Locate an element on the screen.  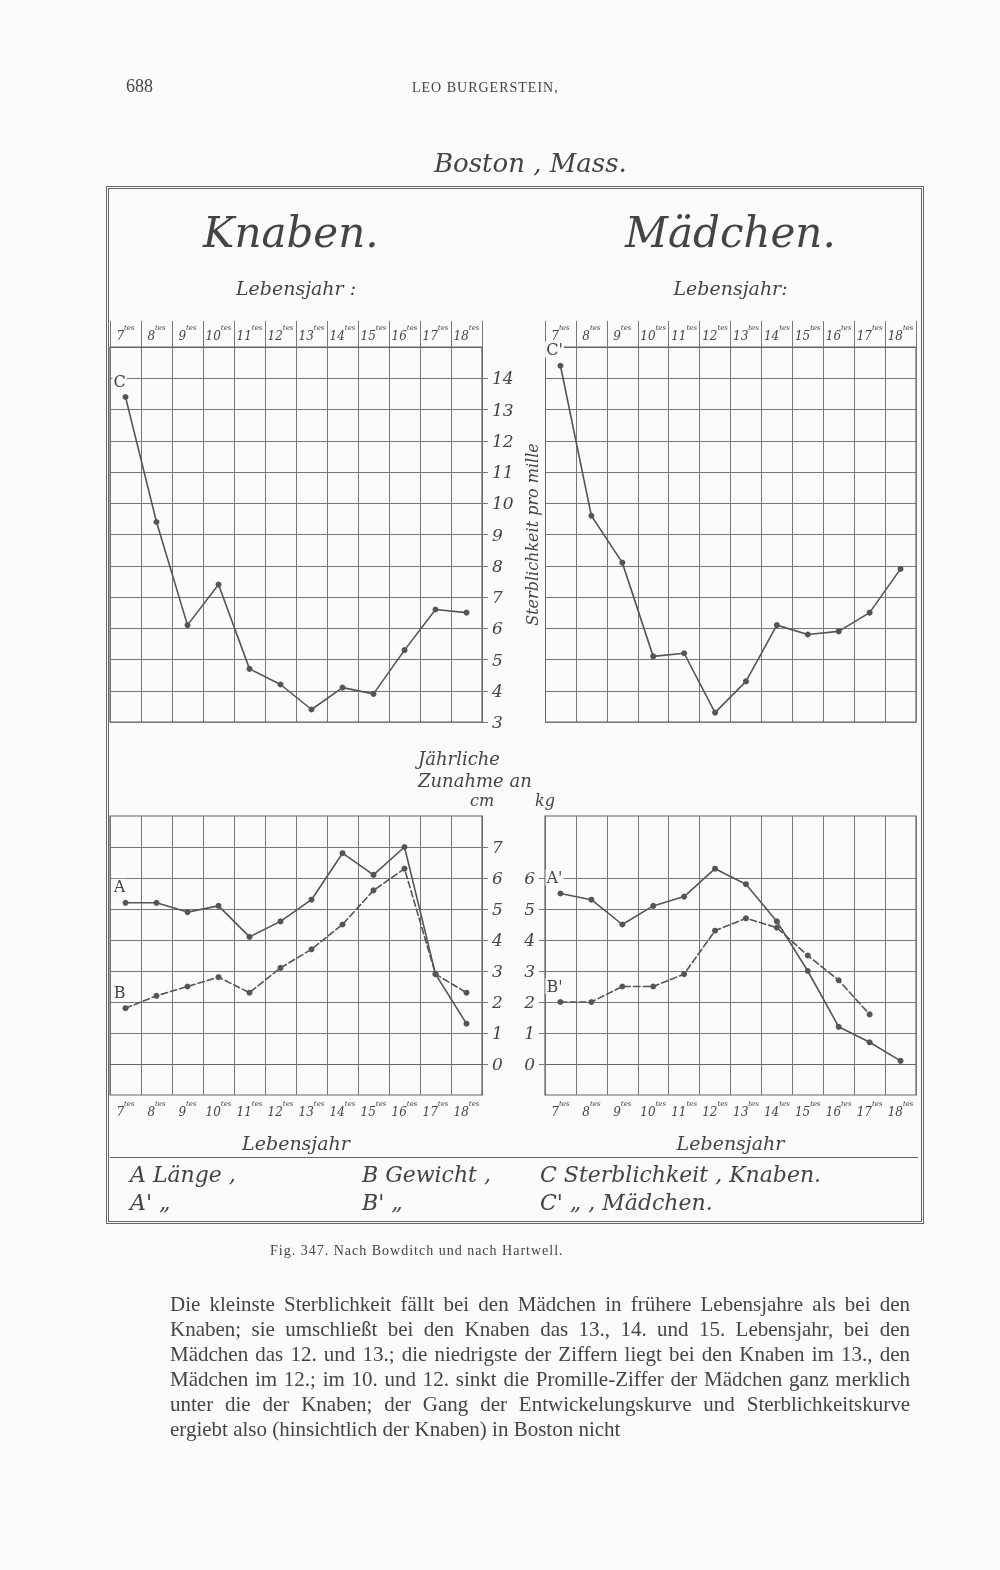
y-axis-title: Sterblichkeit pro mille is located at coordinates (533, 534).